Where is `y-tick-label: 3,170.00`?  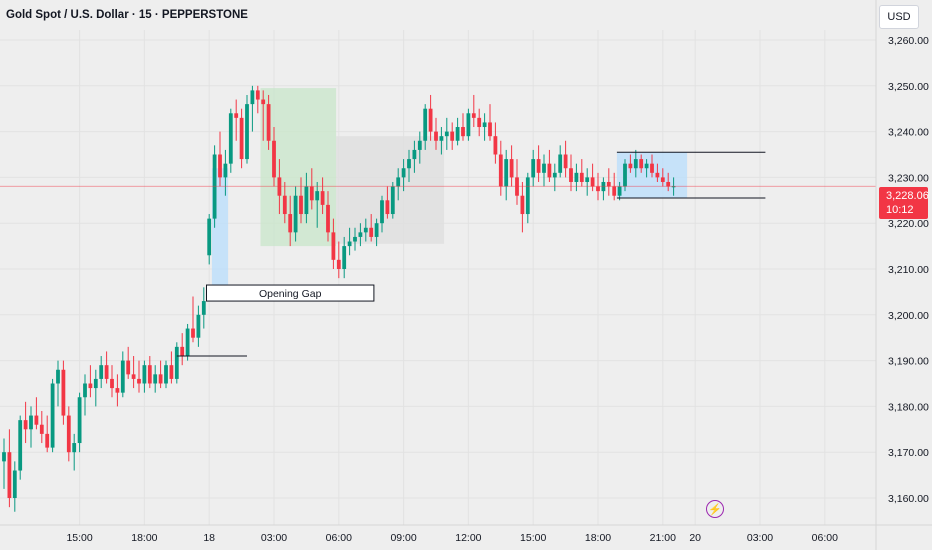
y-tick-label: 3,170.00 is located at coordinates (908, 453).